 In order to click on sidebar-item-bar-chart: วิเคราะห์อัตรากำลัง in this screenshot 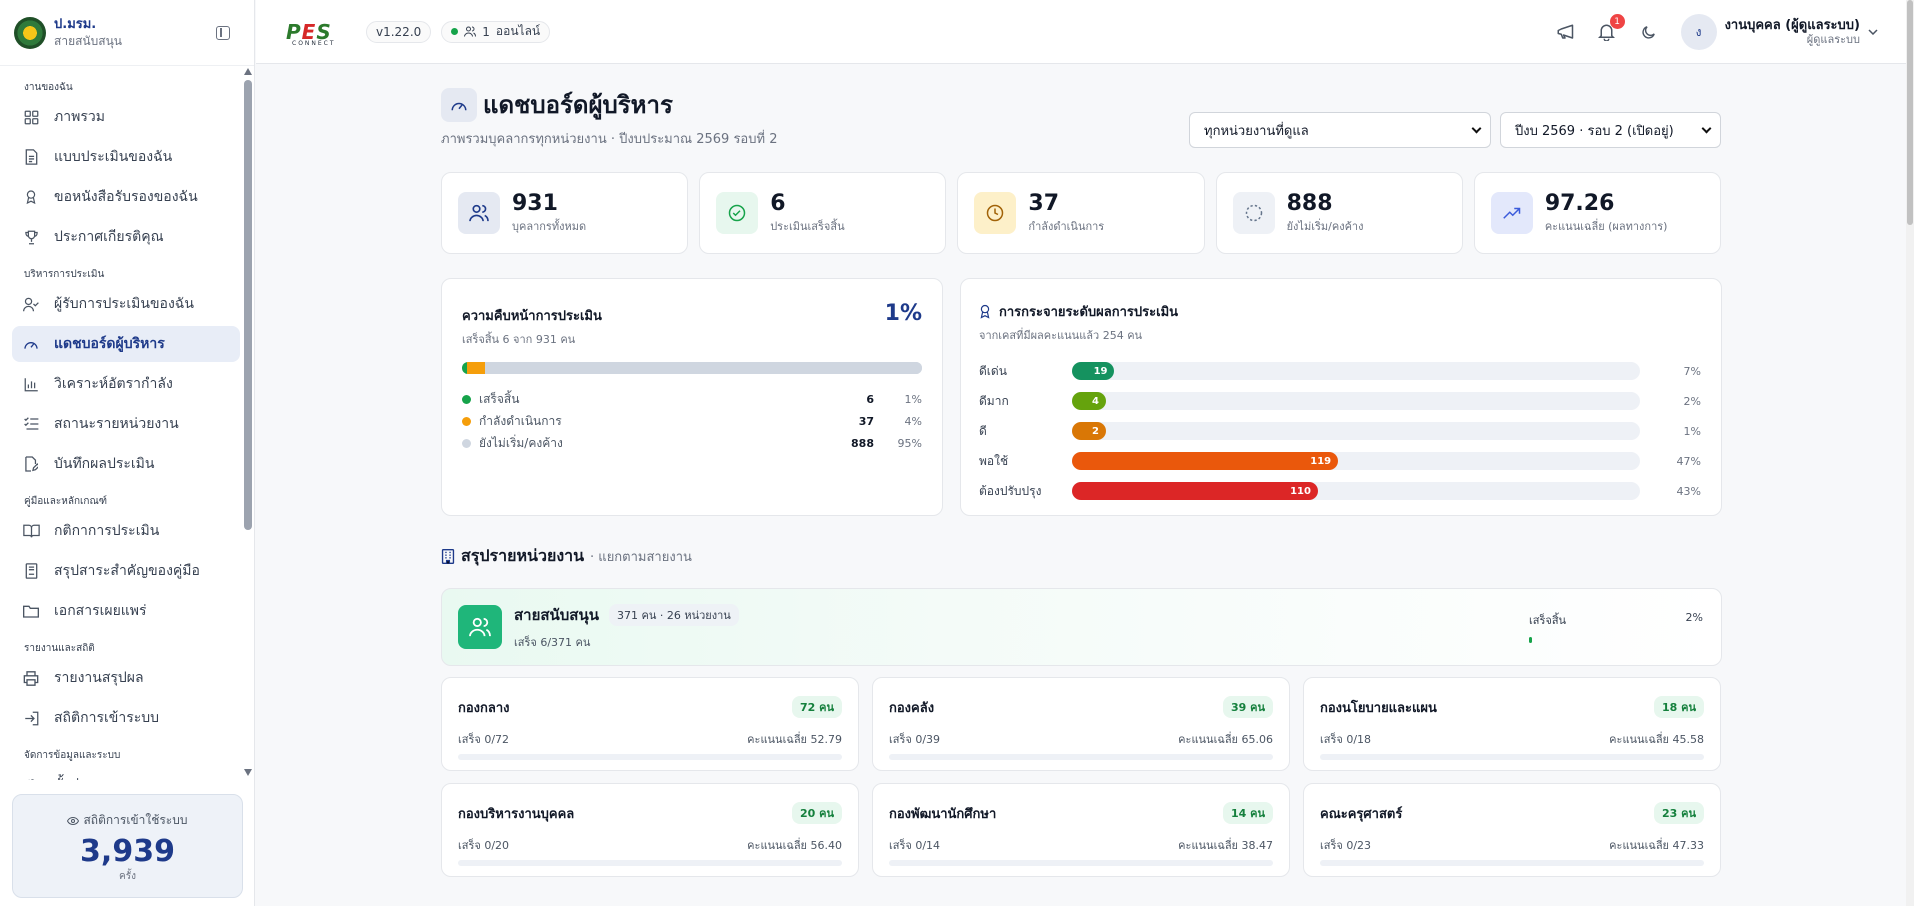, I will do `click(126, 384)`.